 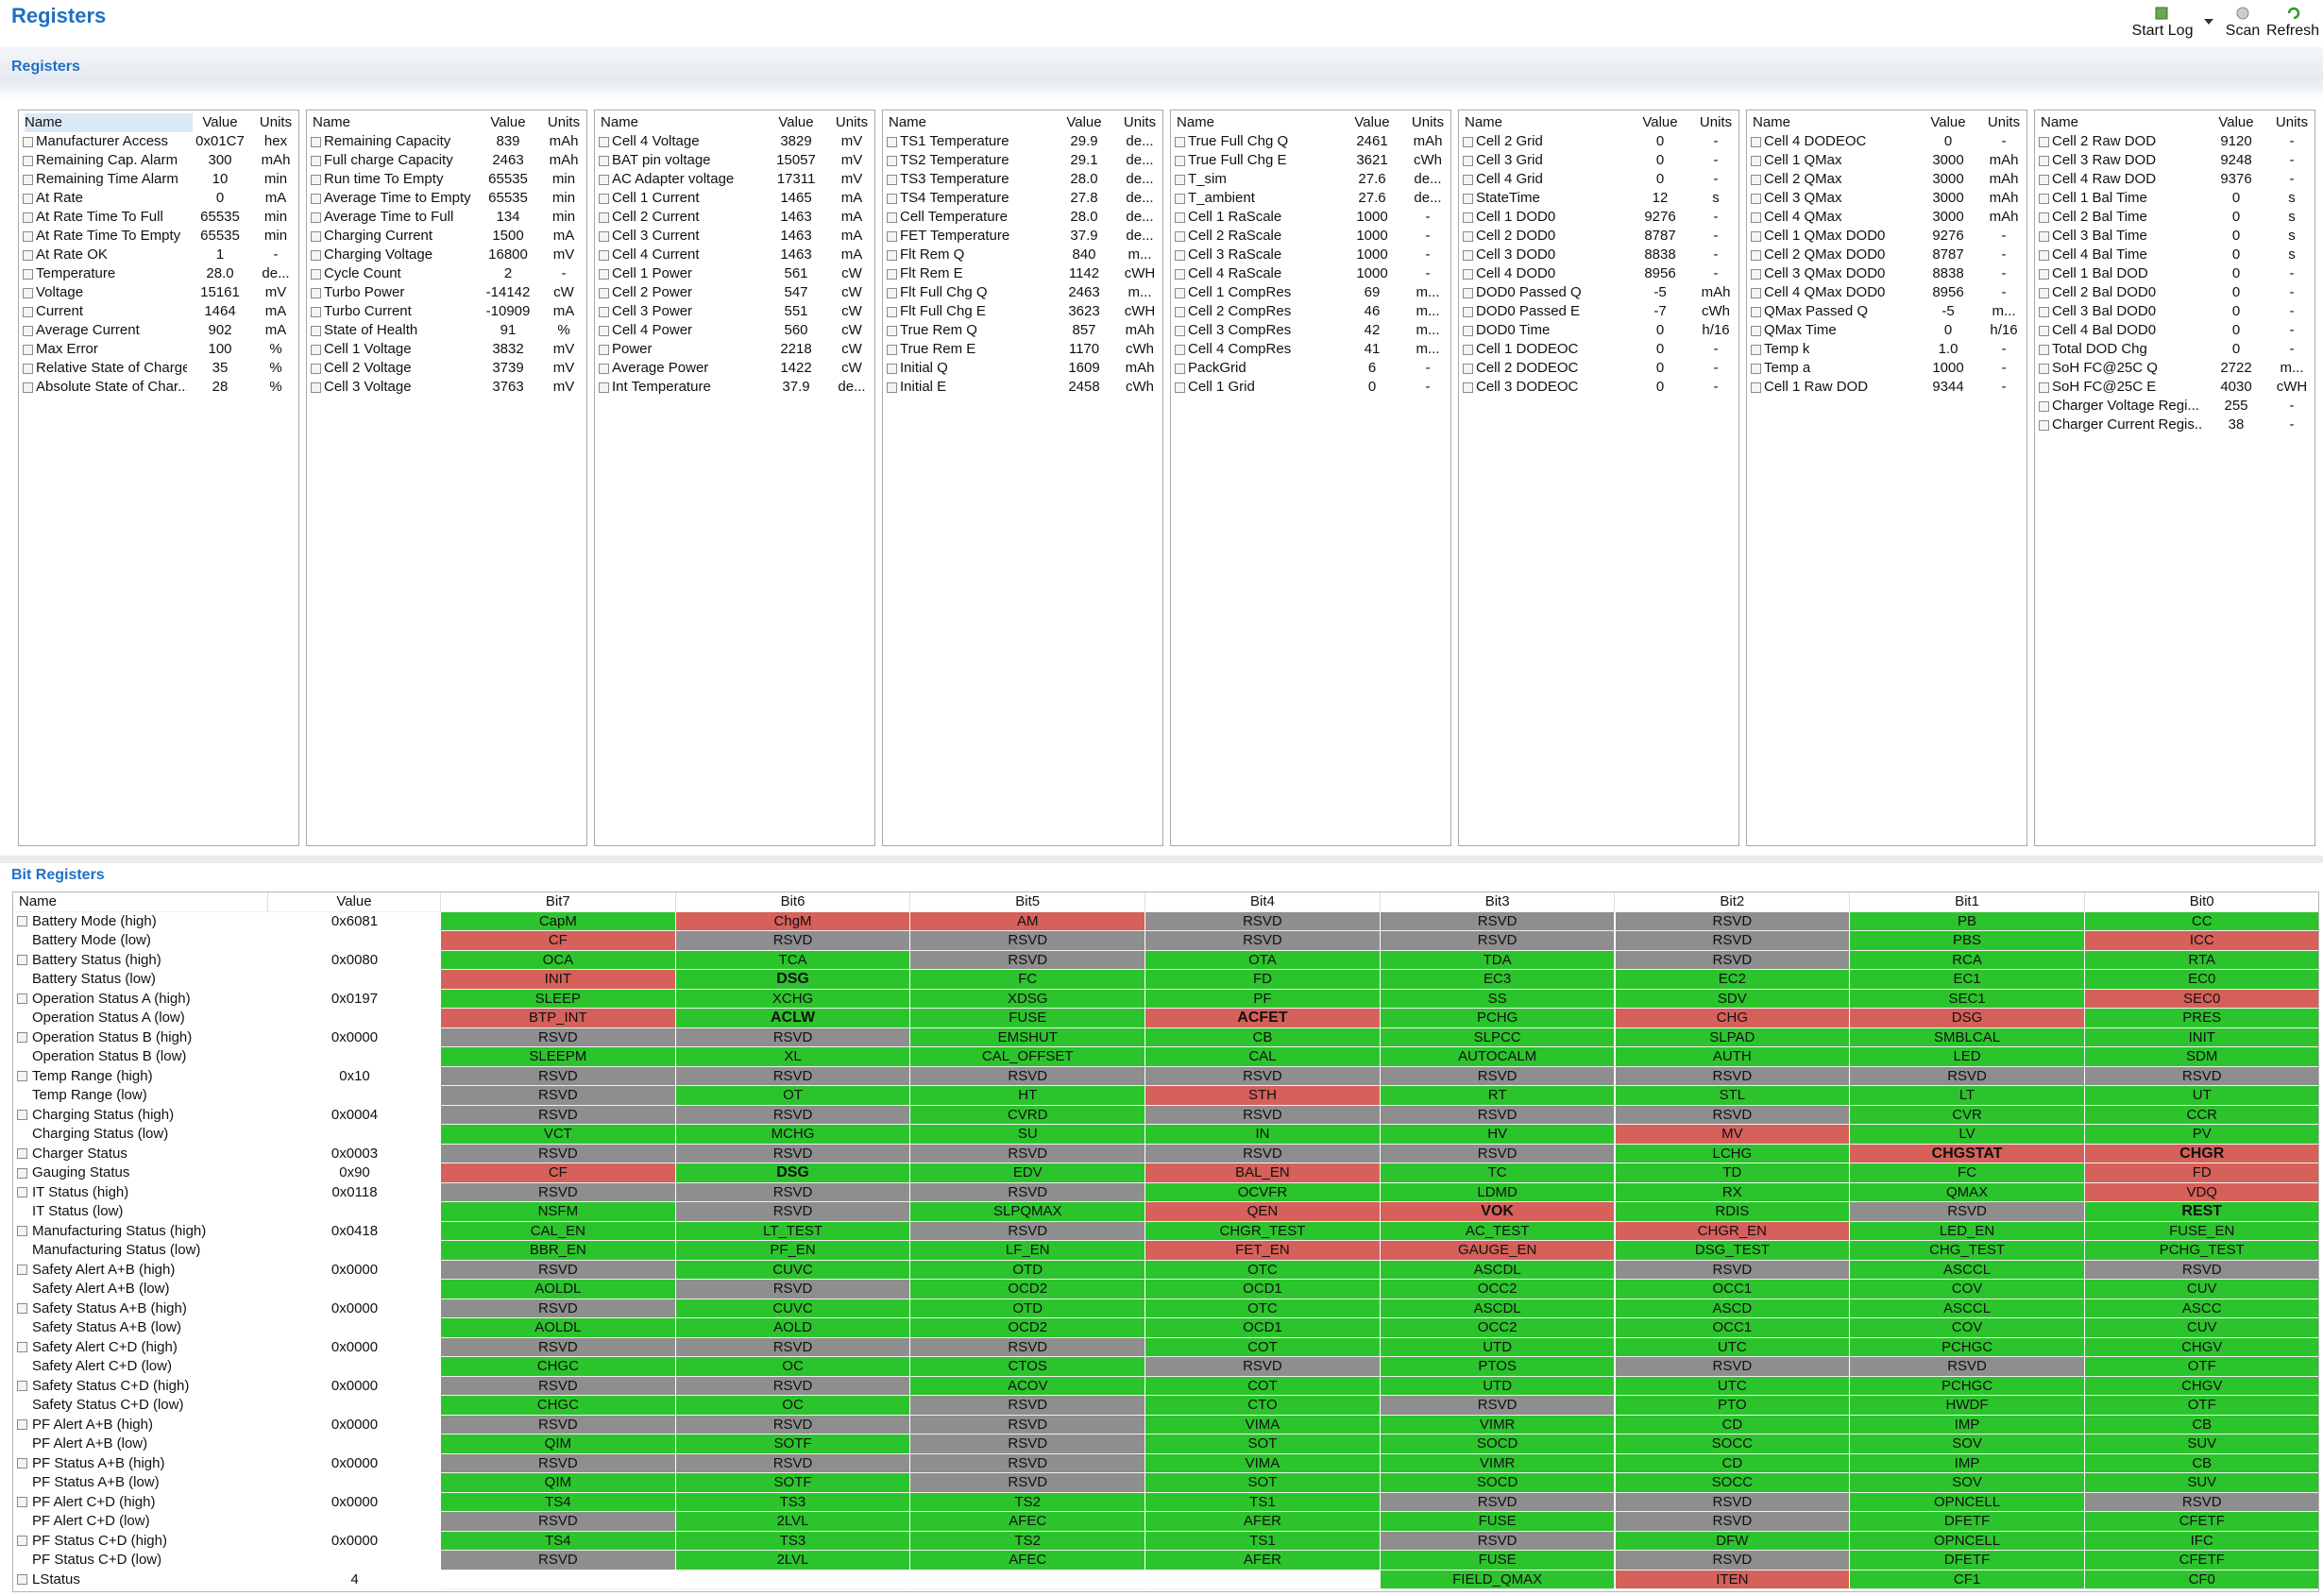 What do you see at coordinates (90, 1443) in the screenshot?
I see `register-name: PF Alert A+B (low)` at bounding box center [90, 1443].